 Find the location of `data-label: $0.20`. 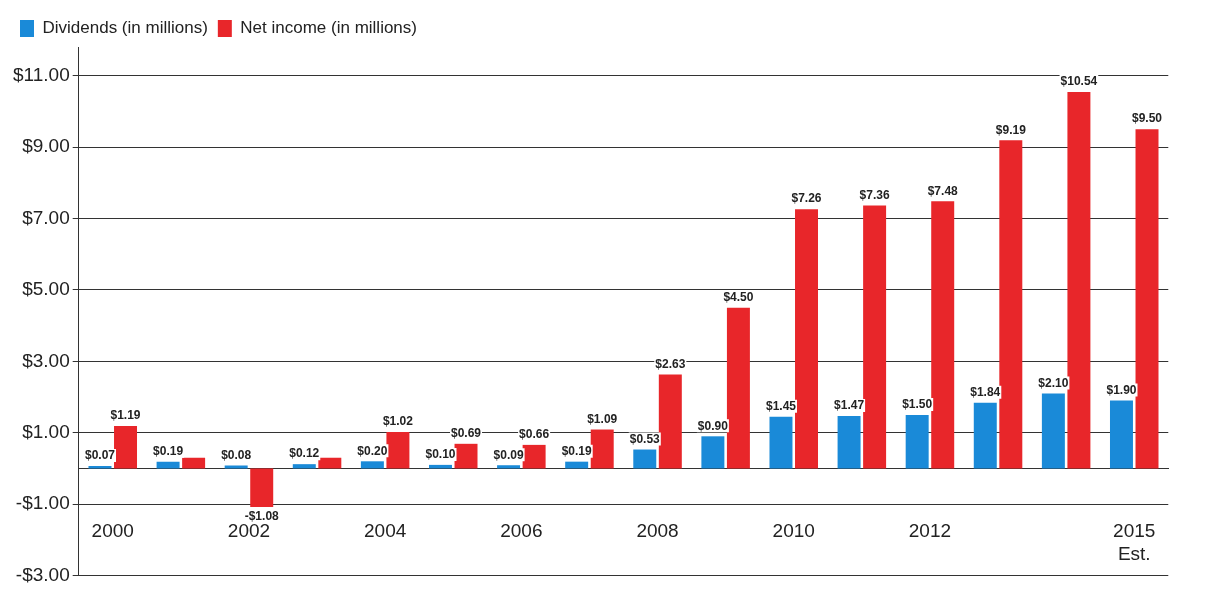

data-label: $0.20 is located at coordinates (372, 450).